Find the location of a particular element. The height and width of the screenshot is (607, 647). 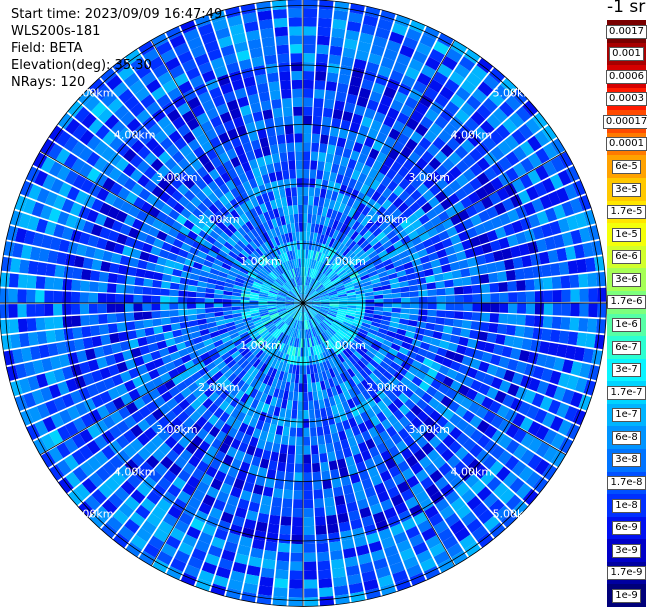

colorbar-label: 6e-7 is located at coordinates (626, 347).